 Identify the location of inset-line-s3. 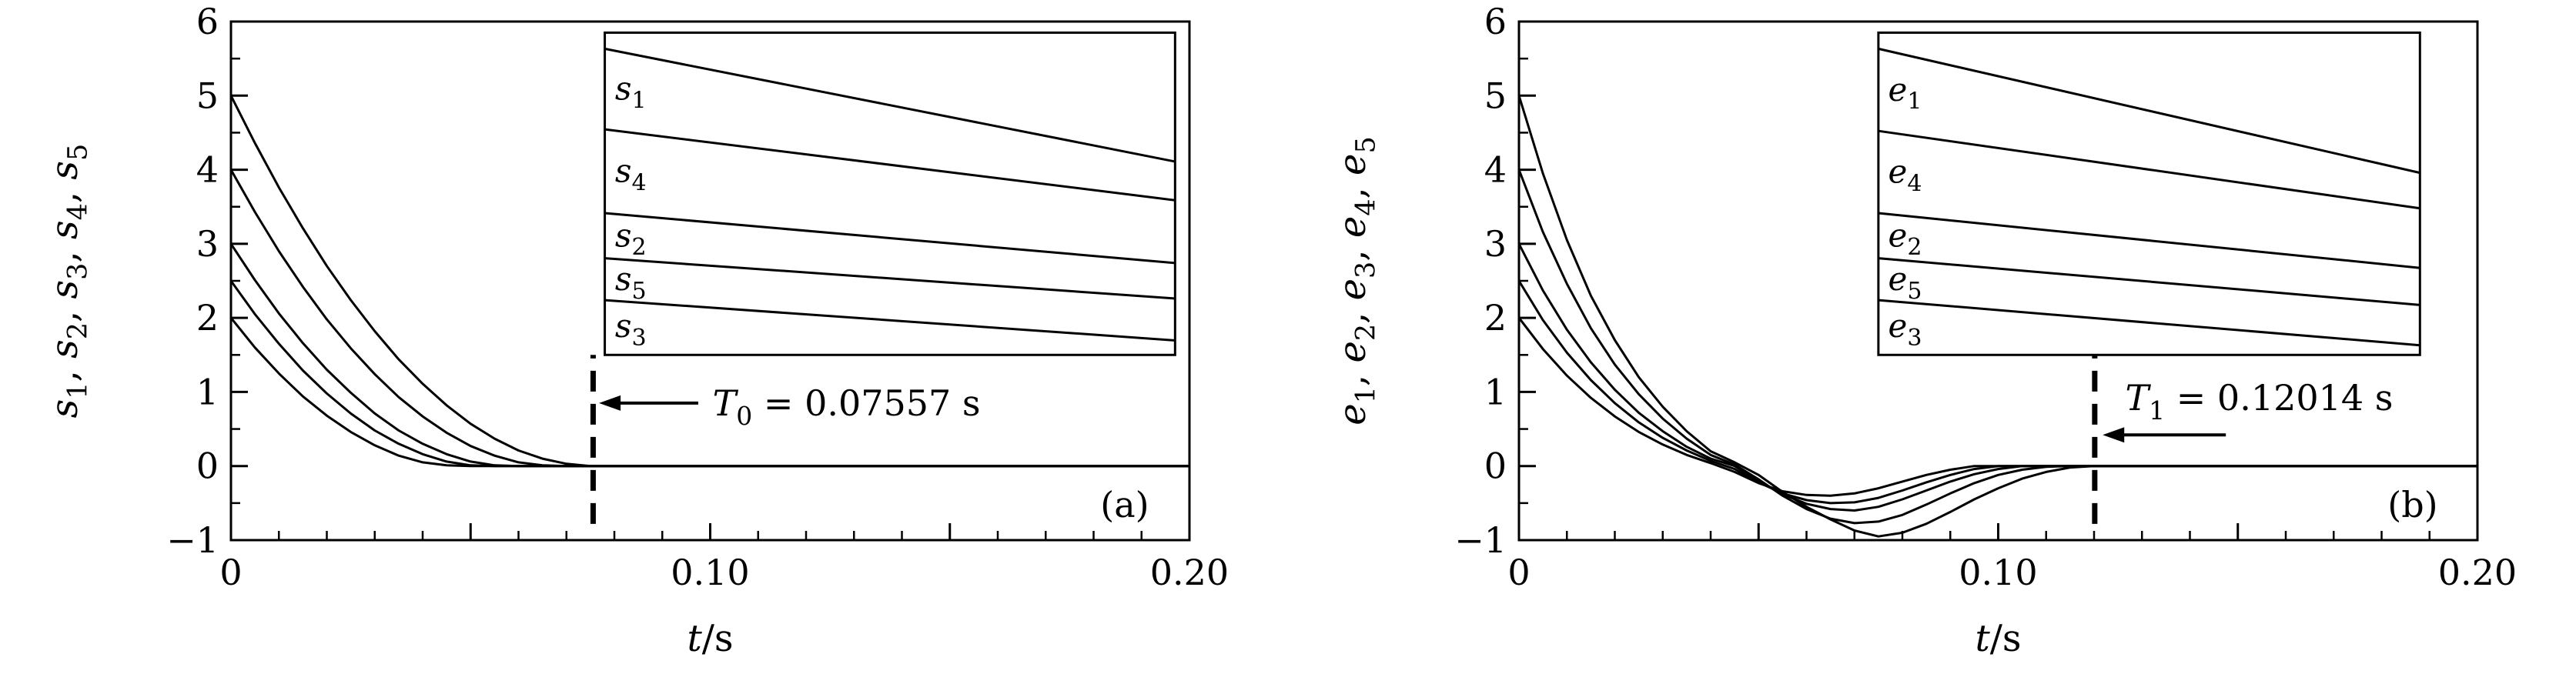
(890, 320).